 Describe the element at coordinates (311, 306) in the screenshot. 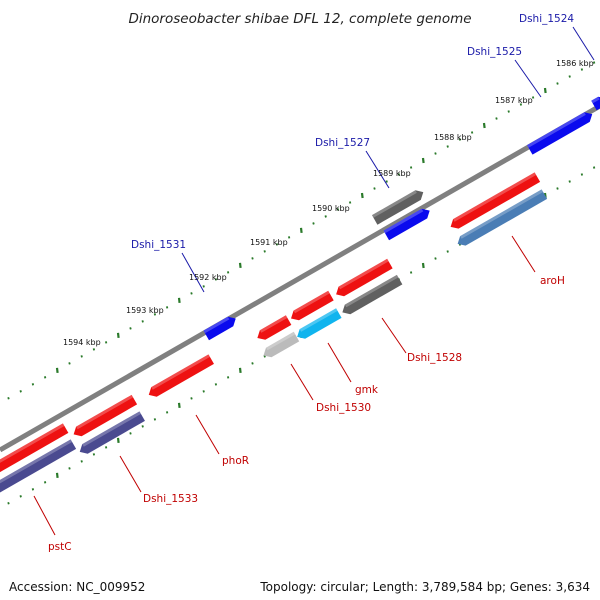

I see `gene-gmk` at that location.